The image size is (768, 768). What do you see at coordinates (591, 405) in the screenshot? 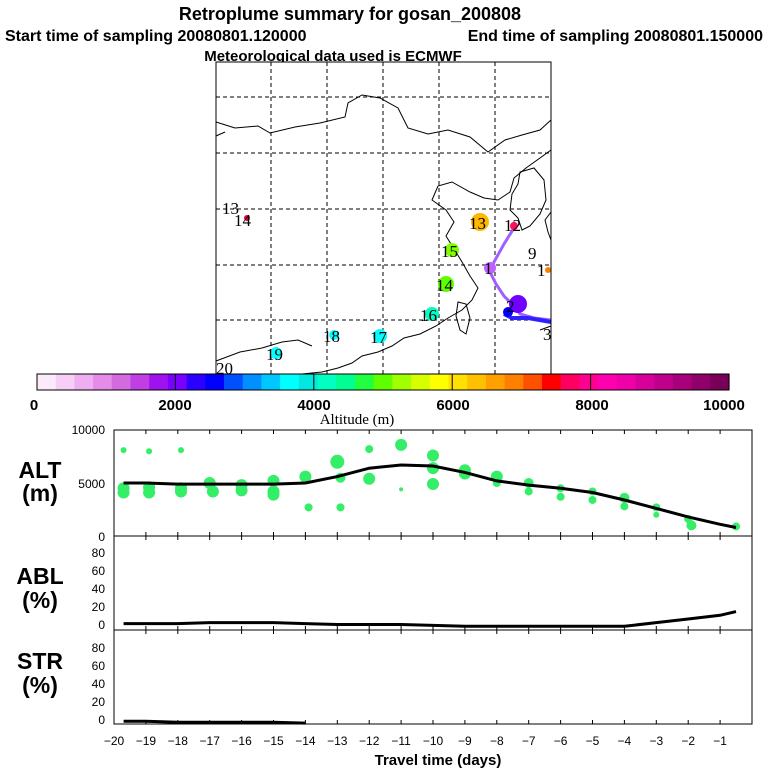
I see `colorbar-tick-label: 8000` at bounding box center [591, 405].